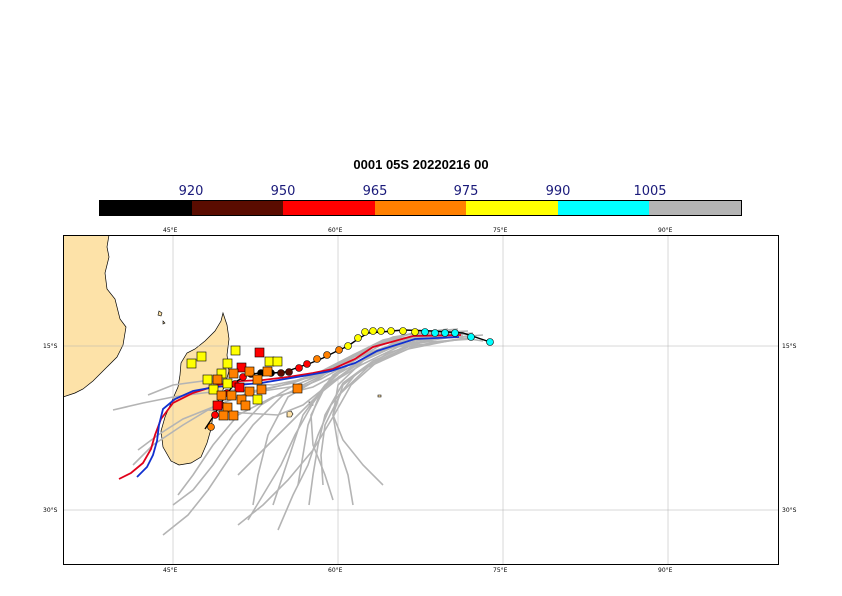 Image resolution: width=842 pixels, height=596 pixels. I want to click on lon-tick-bottom-75: 75°E, so click(500, 570).